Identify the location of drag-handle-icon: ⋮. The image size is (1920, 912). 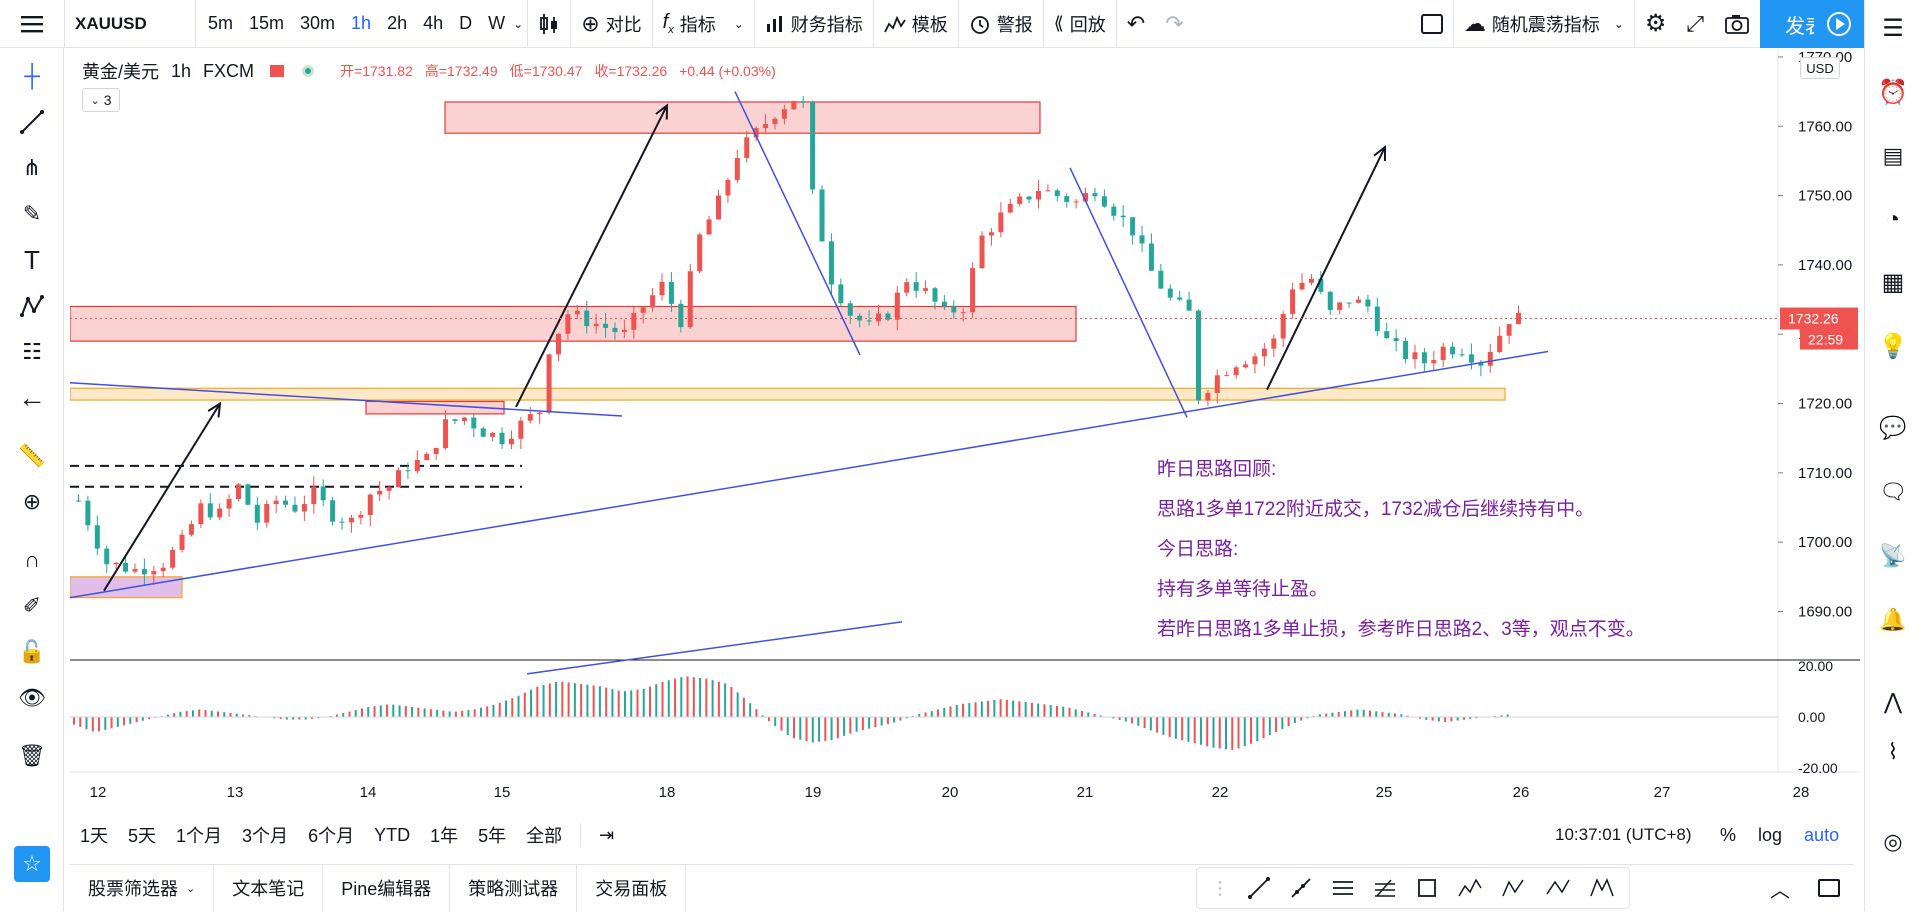
(1220, 887).